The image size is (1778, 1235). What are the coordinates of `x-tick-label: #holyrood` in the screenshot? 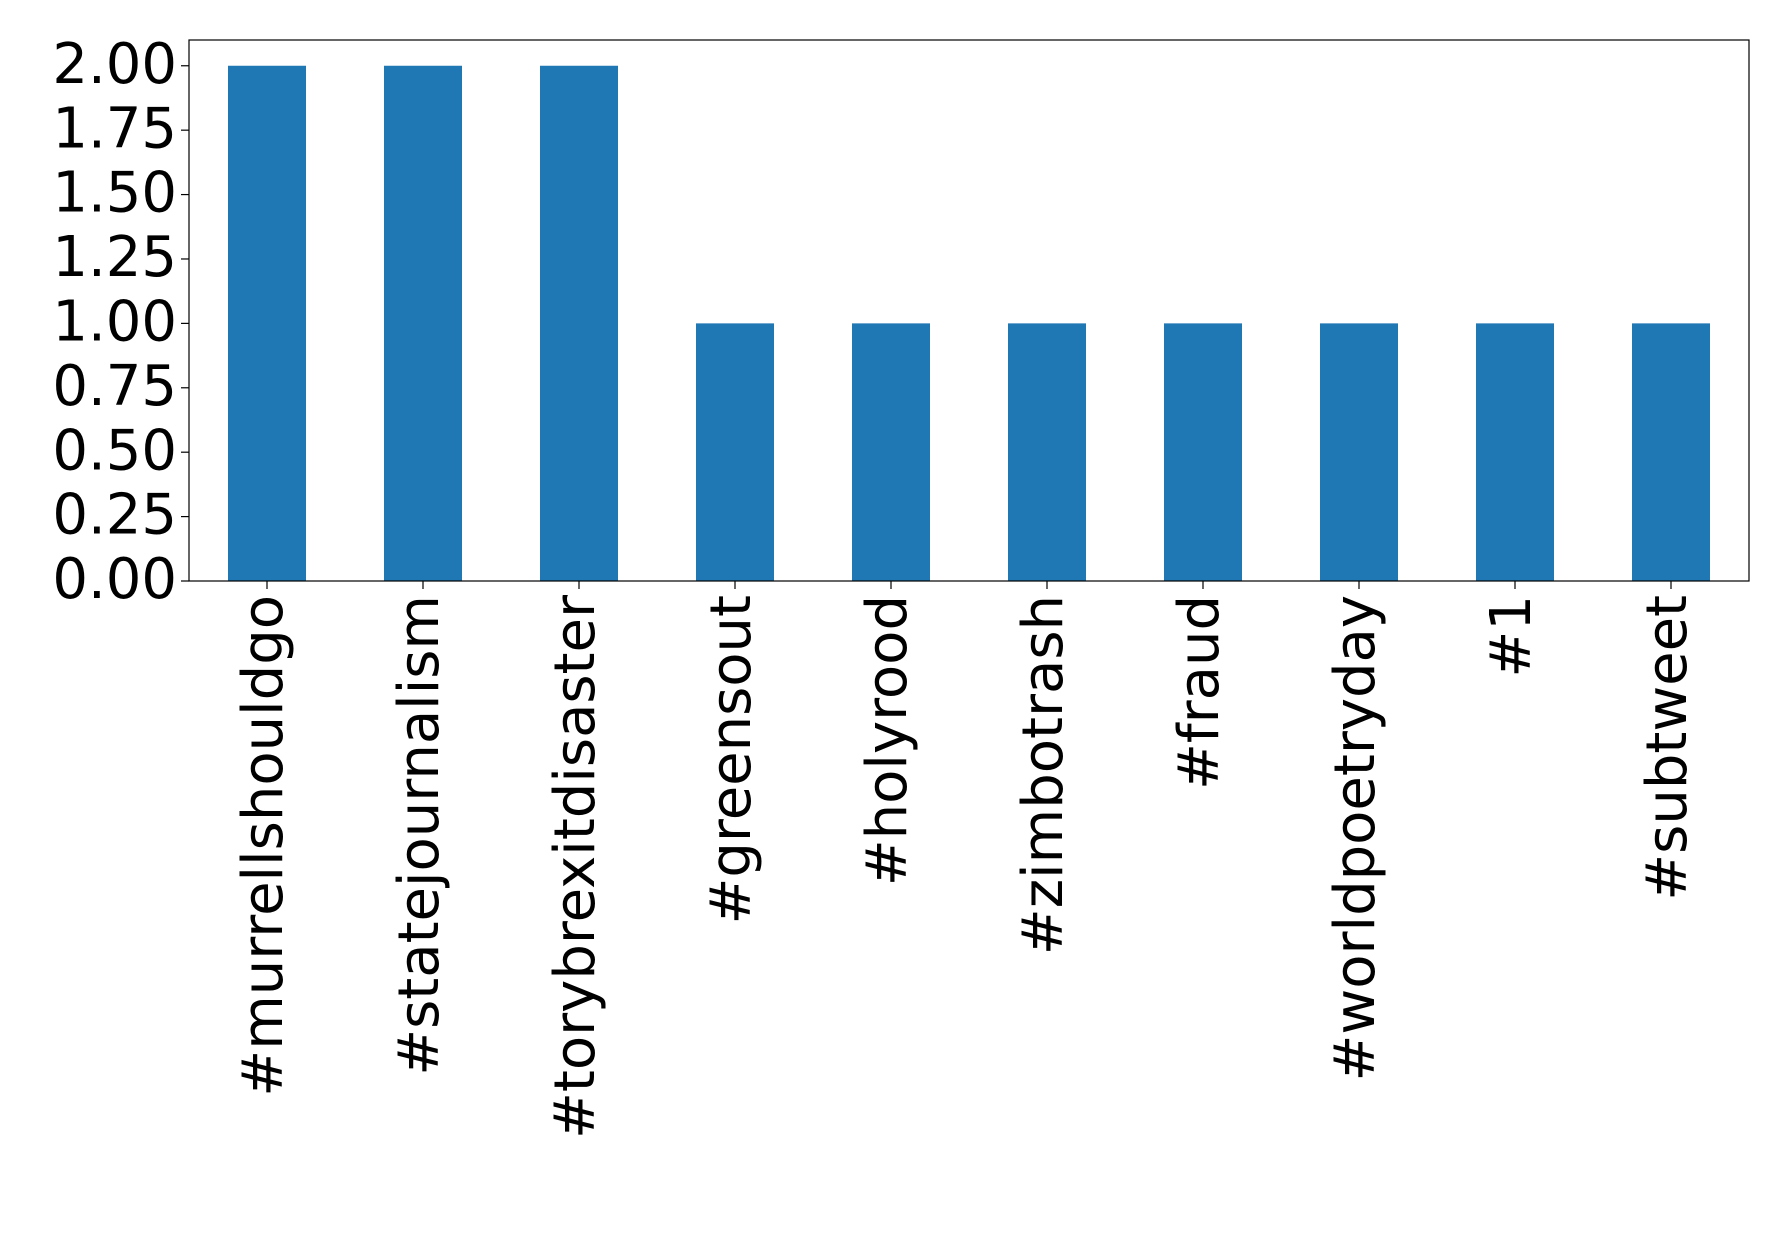 It's located at (887, 740).